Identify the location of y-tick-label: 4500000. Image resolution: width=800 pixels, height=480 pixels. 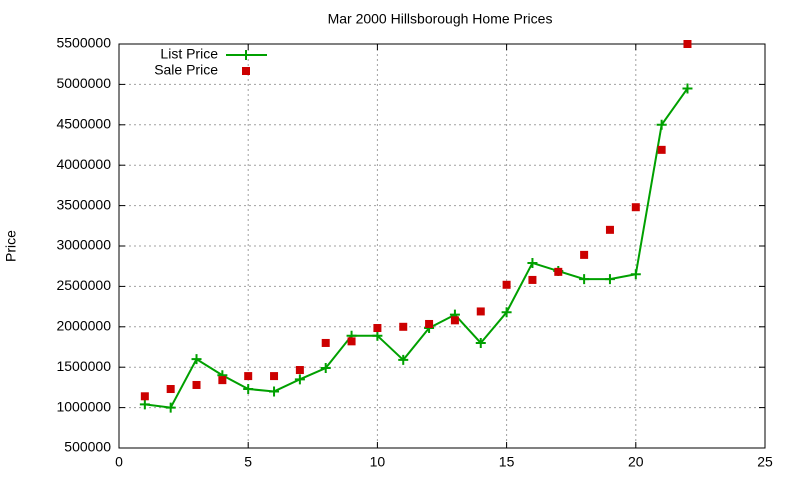
(83, 124).